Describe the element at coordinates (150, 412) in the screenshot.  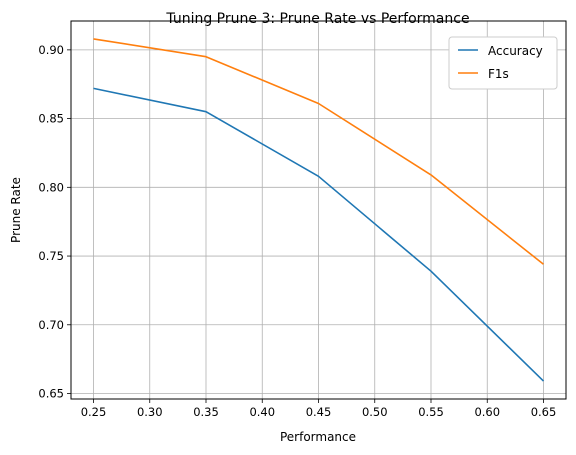
I see `x-tick-label: 0.30` at that location.